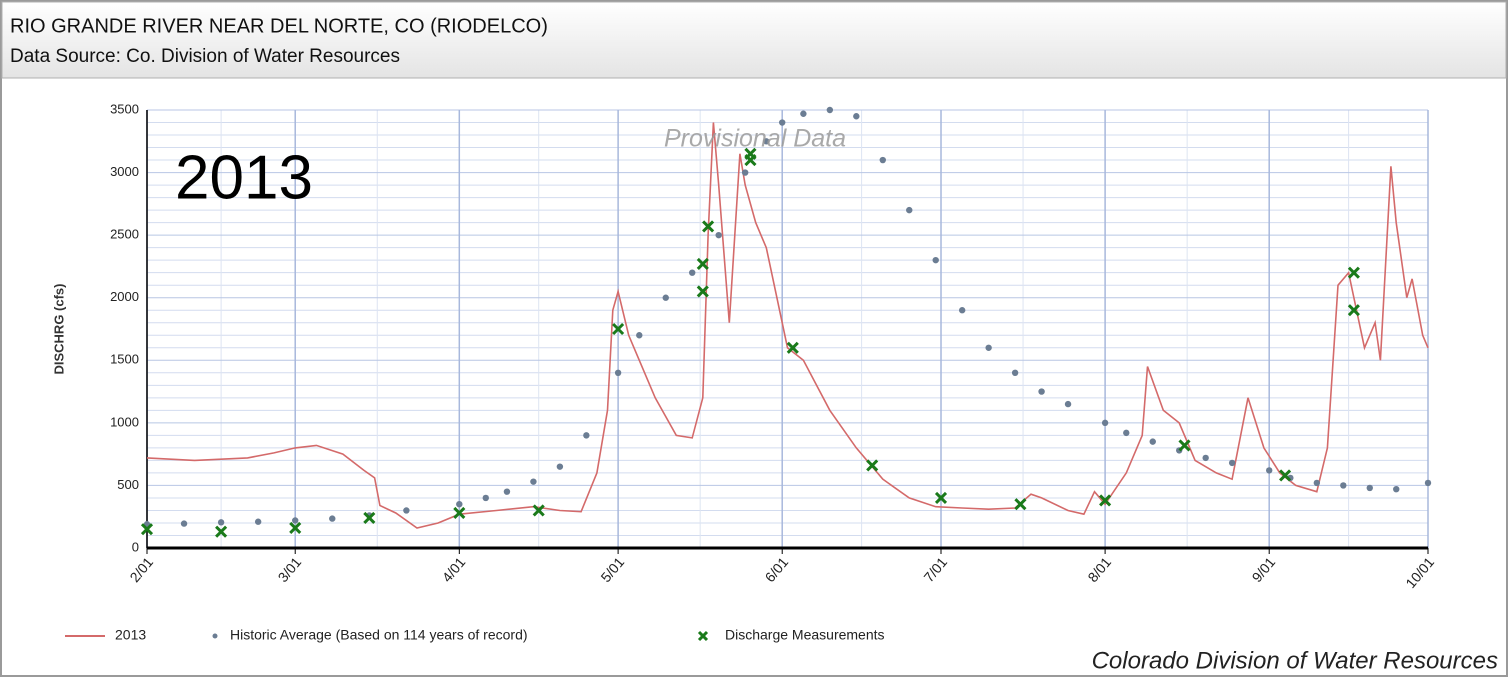  I want to click on y-tick-label: 0, so click(135, 546).